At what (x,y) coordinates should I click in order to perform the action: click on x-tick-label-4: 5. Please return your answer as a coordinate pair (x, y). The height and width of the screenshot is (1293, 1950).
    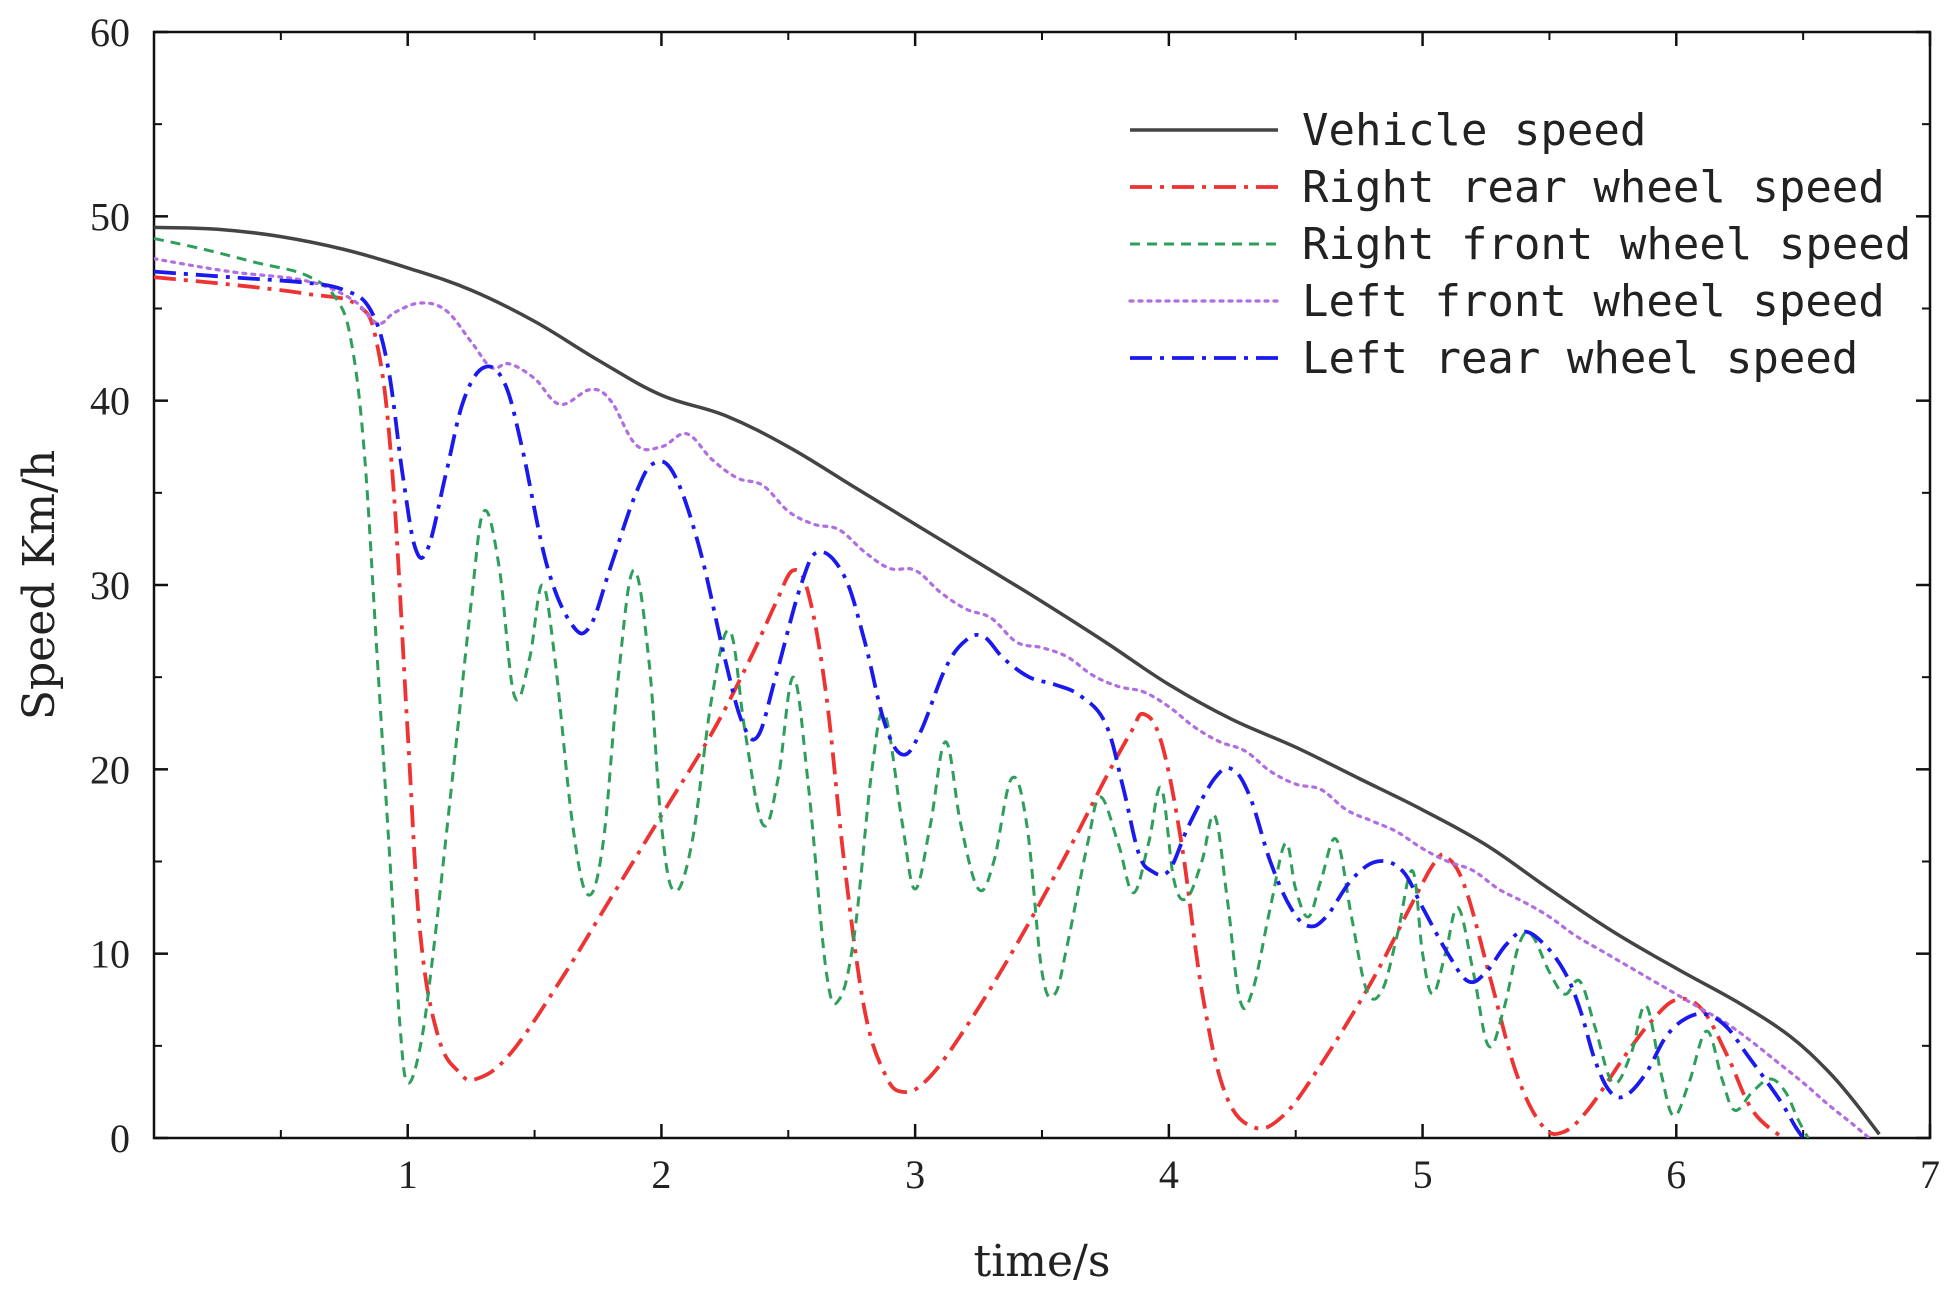
    Looking at the image, I should click on (1423, 1174).